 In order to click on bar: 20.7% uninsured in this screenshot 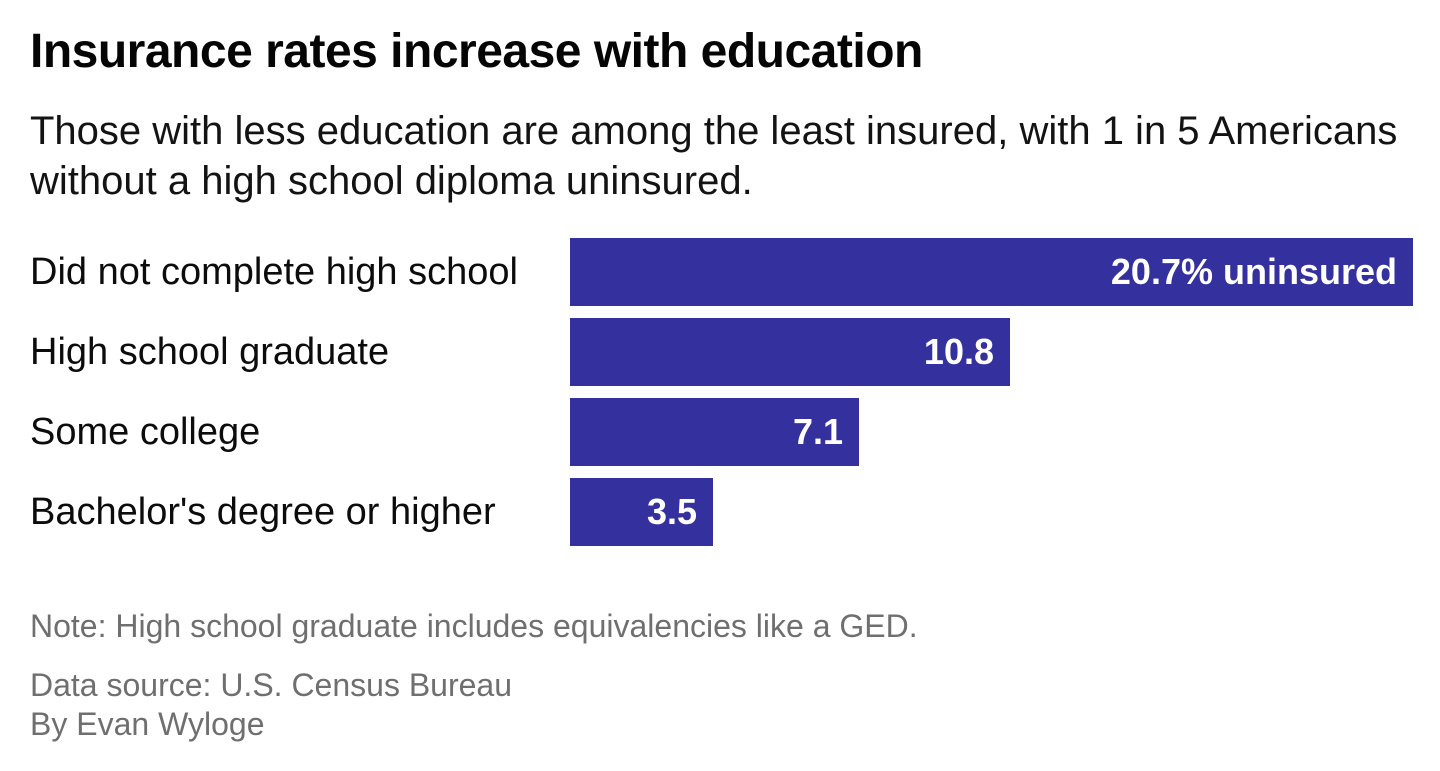, I will do `click(991, 272)`.